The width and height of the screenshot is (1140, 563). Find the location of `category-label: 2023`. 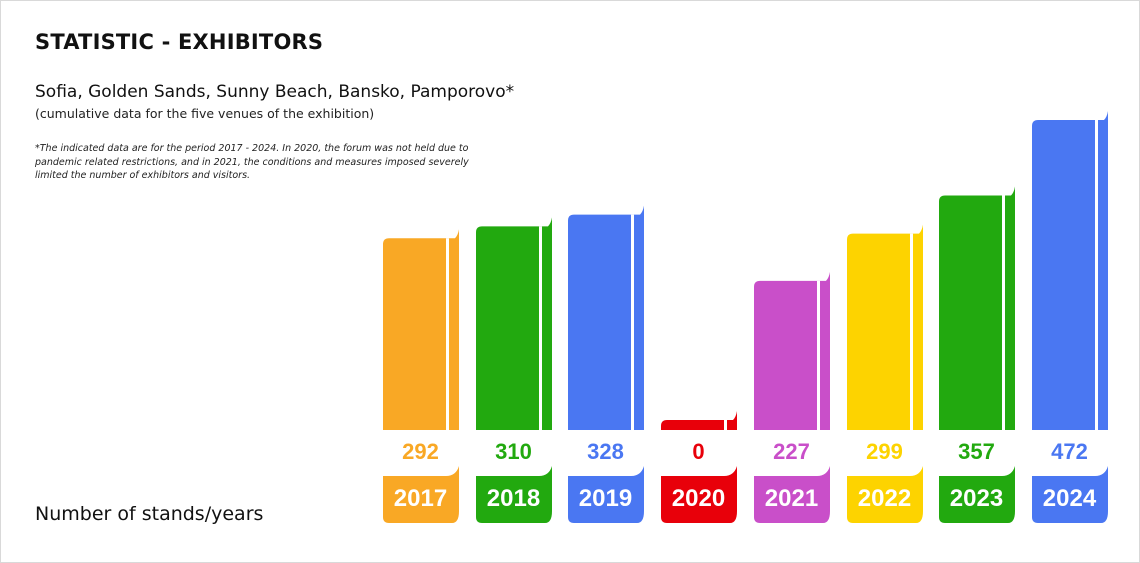

category-label: 2023 is located at coordinates (976, 498).